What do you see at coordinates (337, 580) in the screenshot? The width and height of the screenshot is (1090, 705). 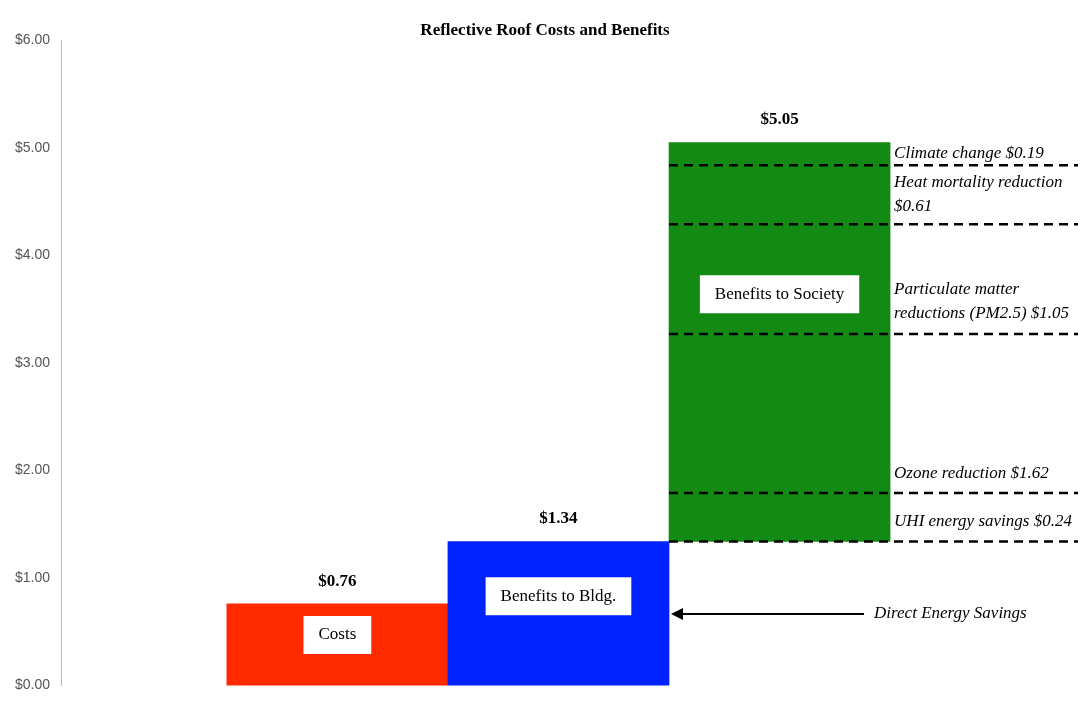 I see `data-label: $0.76` at bounding box center [337, 580].